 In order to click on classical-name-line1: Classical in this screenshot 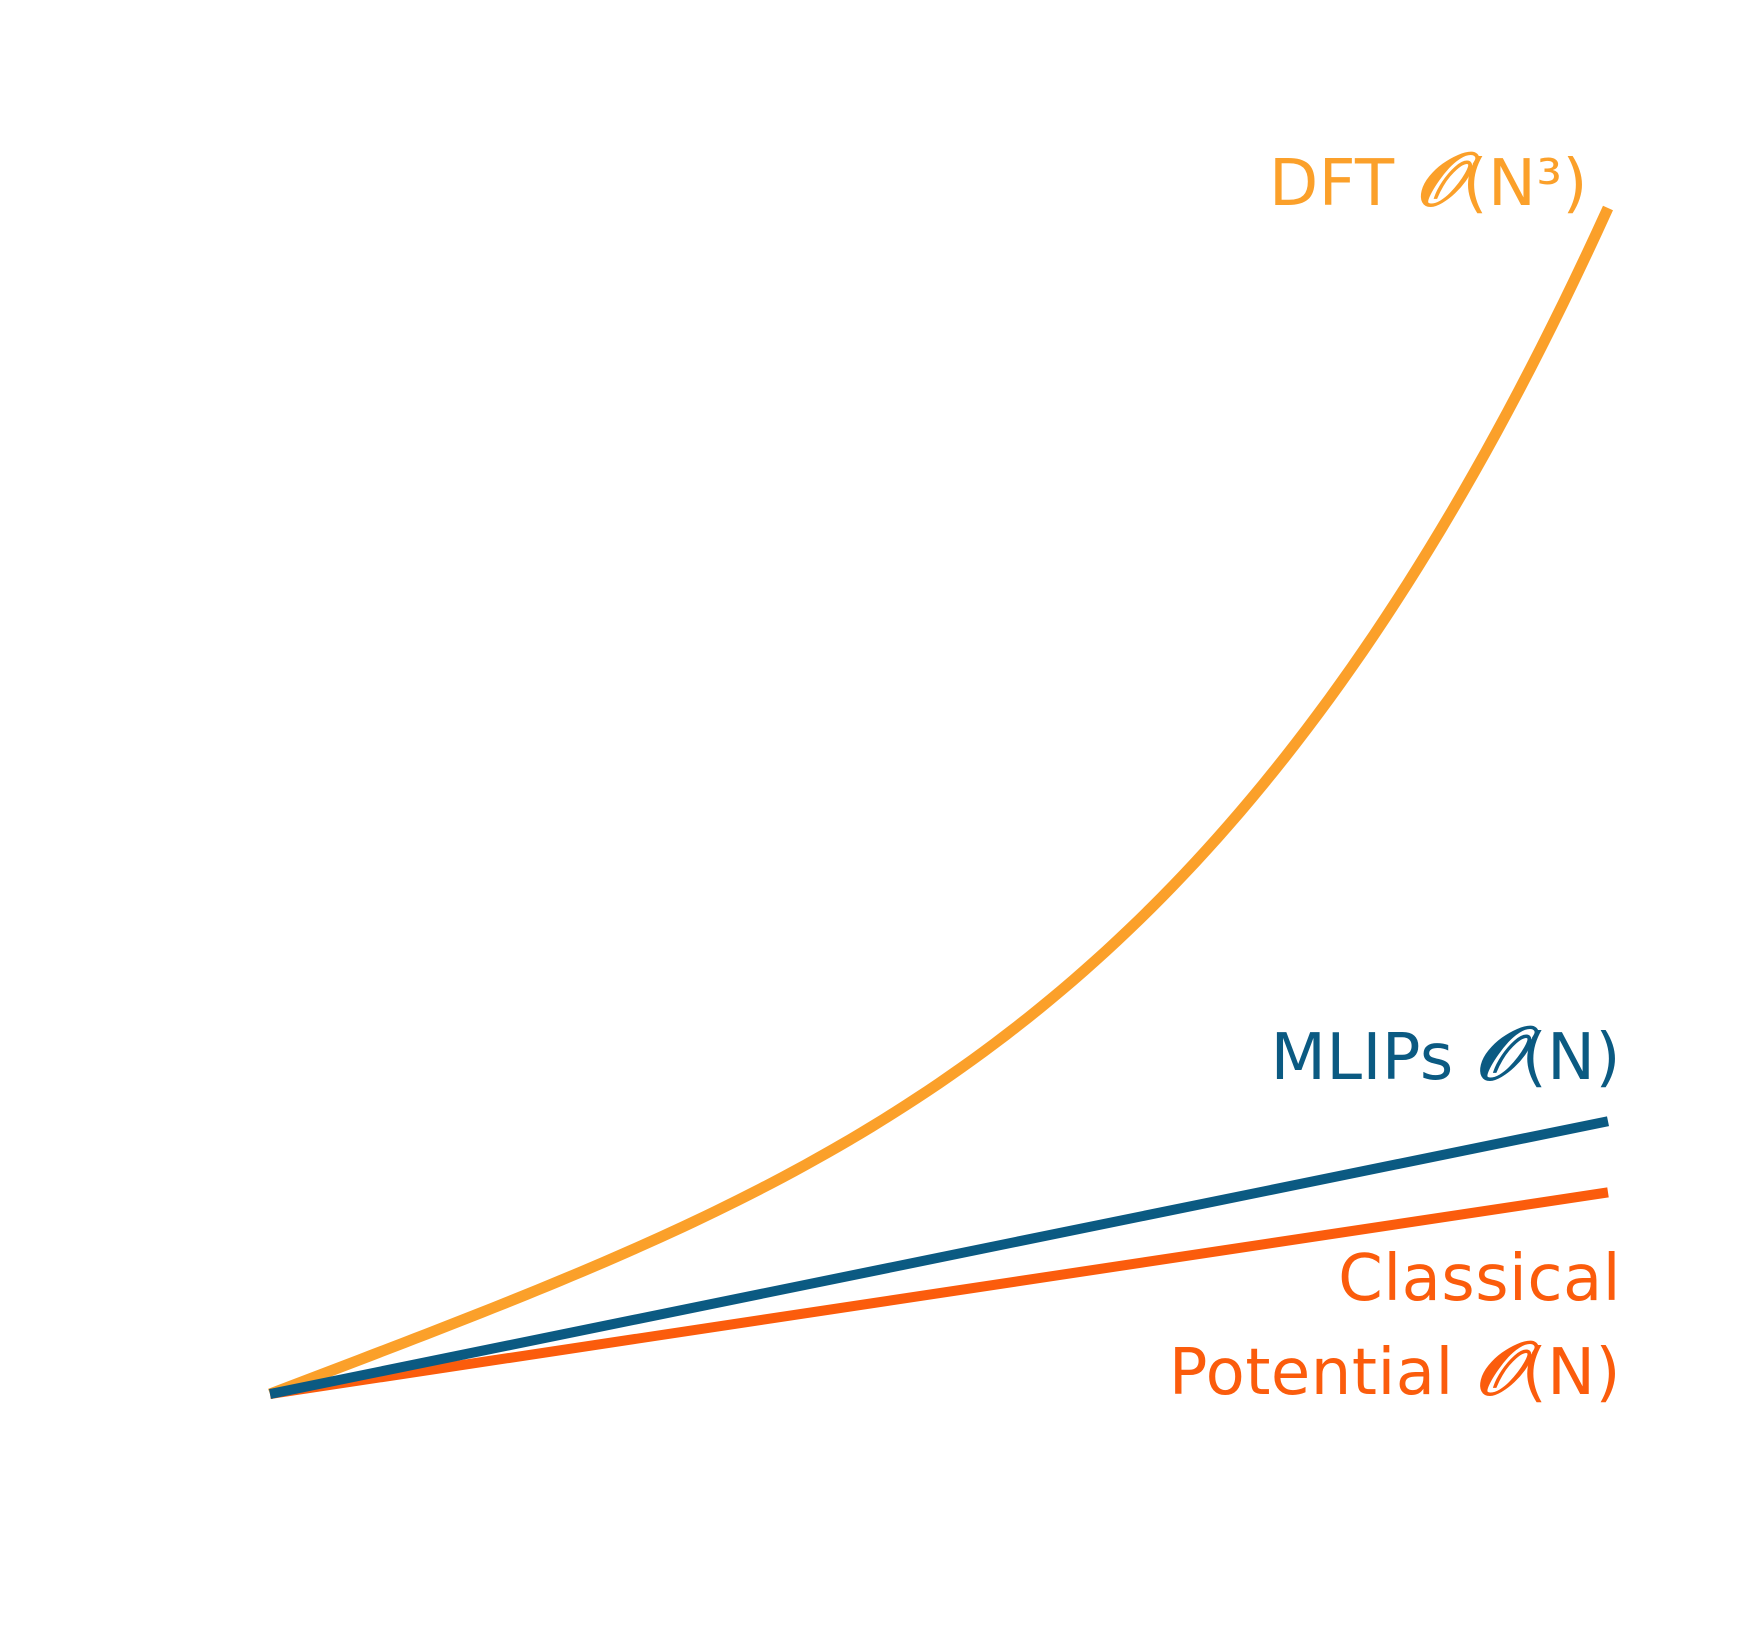, I will do `click(1479, 1279)`.